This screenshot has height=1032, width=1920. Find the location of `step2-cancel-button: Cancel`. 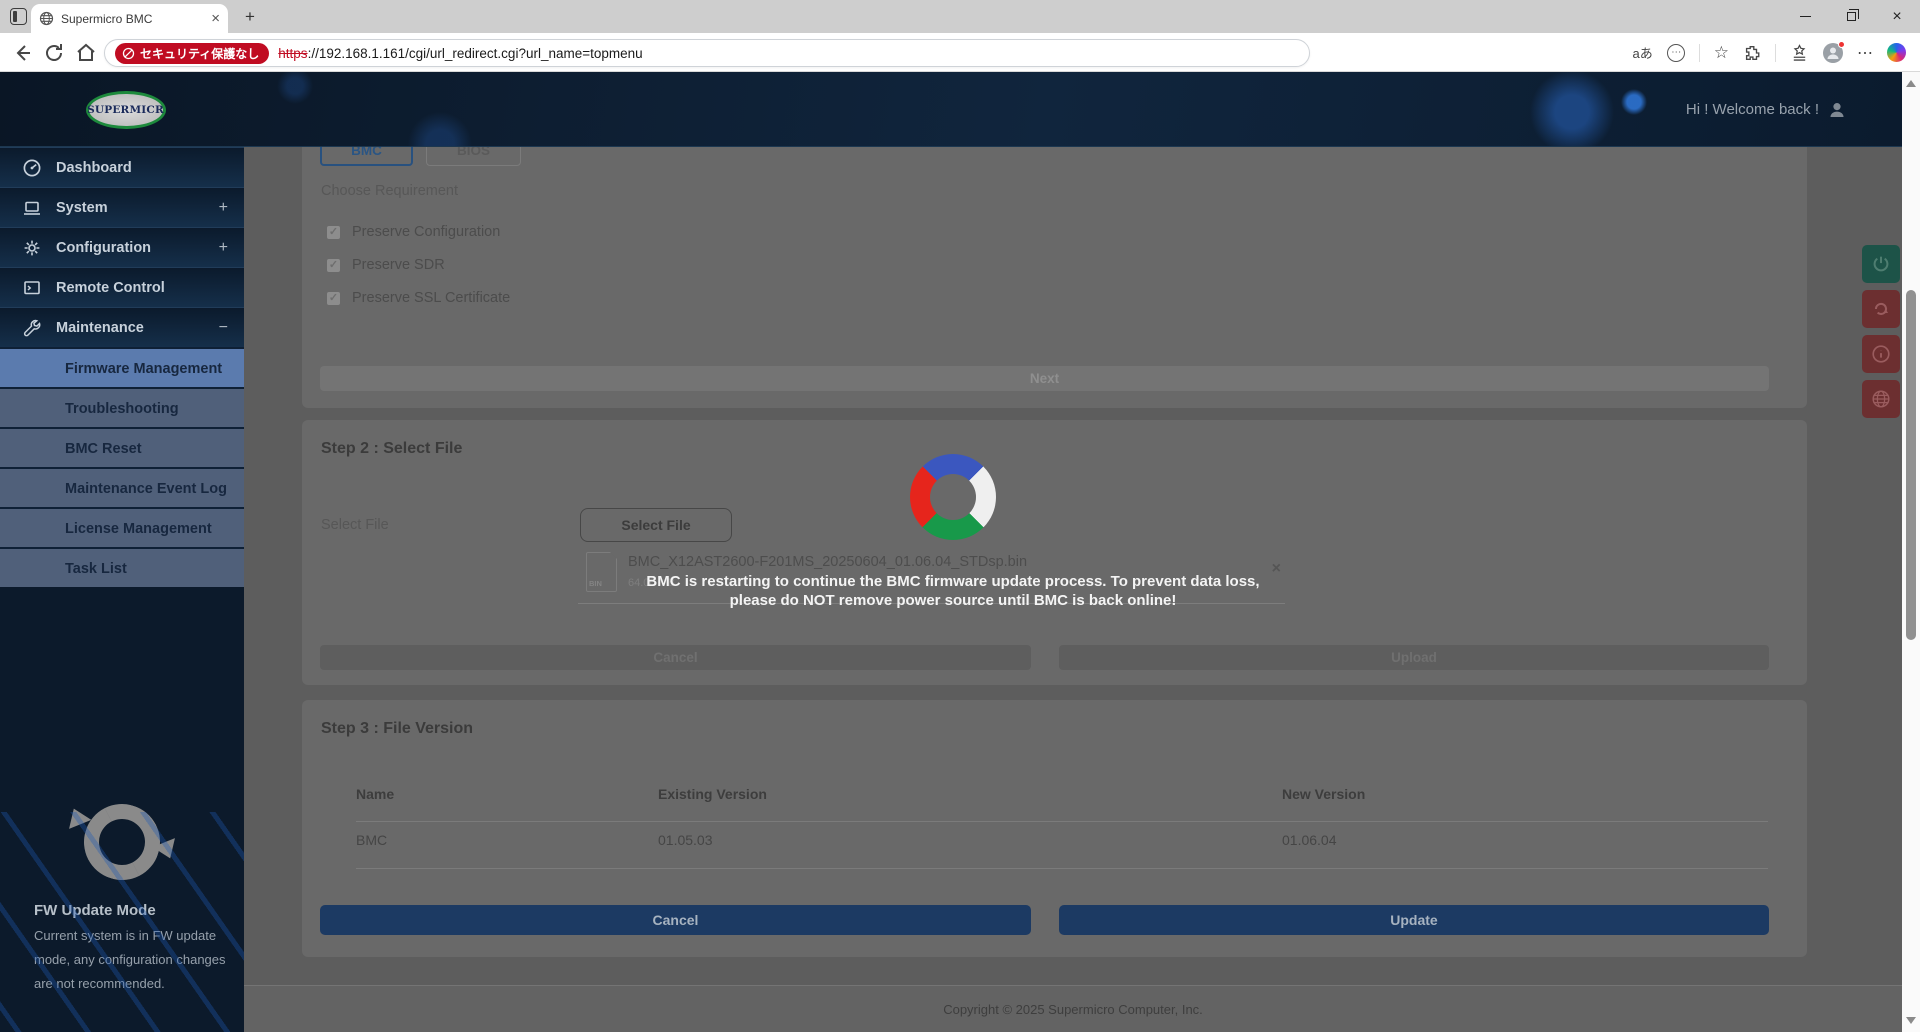

step2-cancel-button: Cancel is located at coordinates (675, 657).